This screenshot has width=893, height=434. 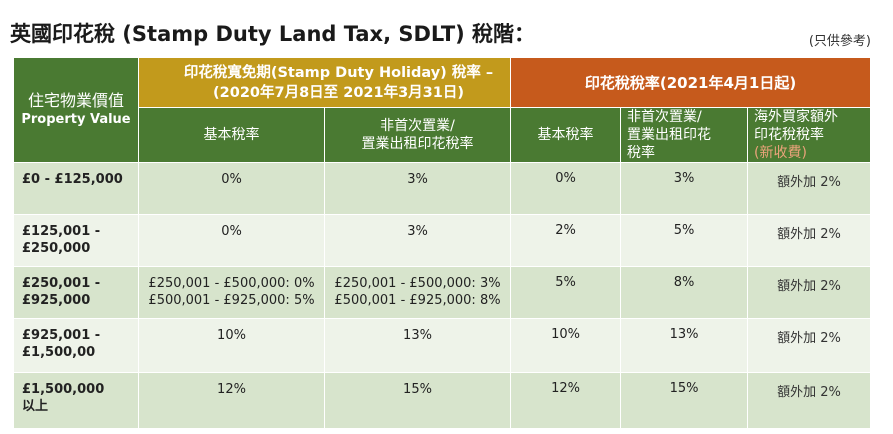 What do you see at coordinates (273, 34) in the screenshot?
I see `page-title: 英國印花稅 (Stamp Duty Land Tax, SDLT) 稅階：` at bounding box center [273, 34].